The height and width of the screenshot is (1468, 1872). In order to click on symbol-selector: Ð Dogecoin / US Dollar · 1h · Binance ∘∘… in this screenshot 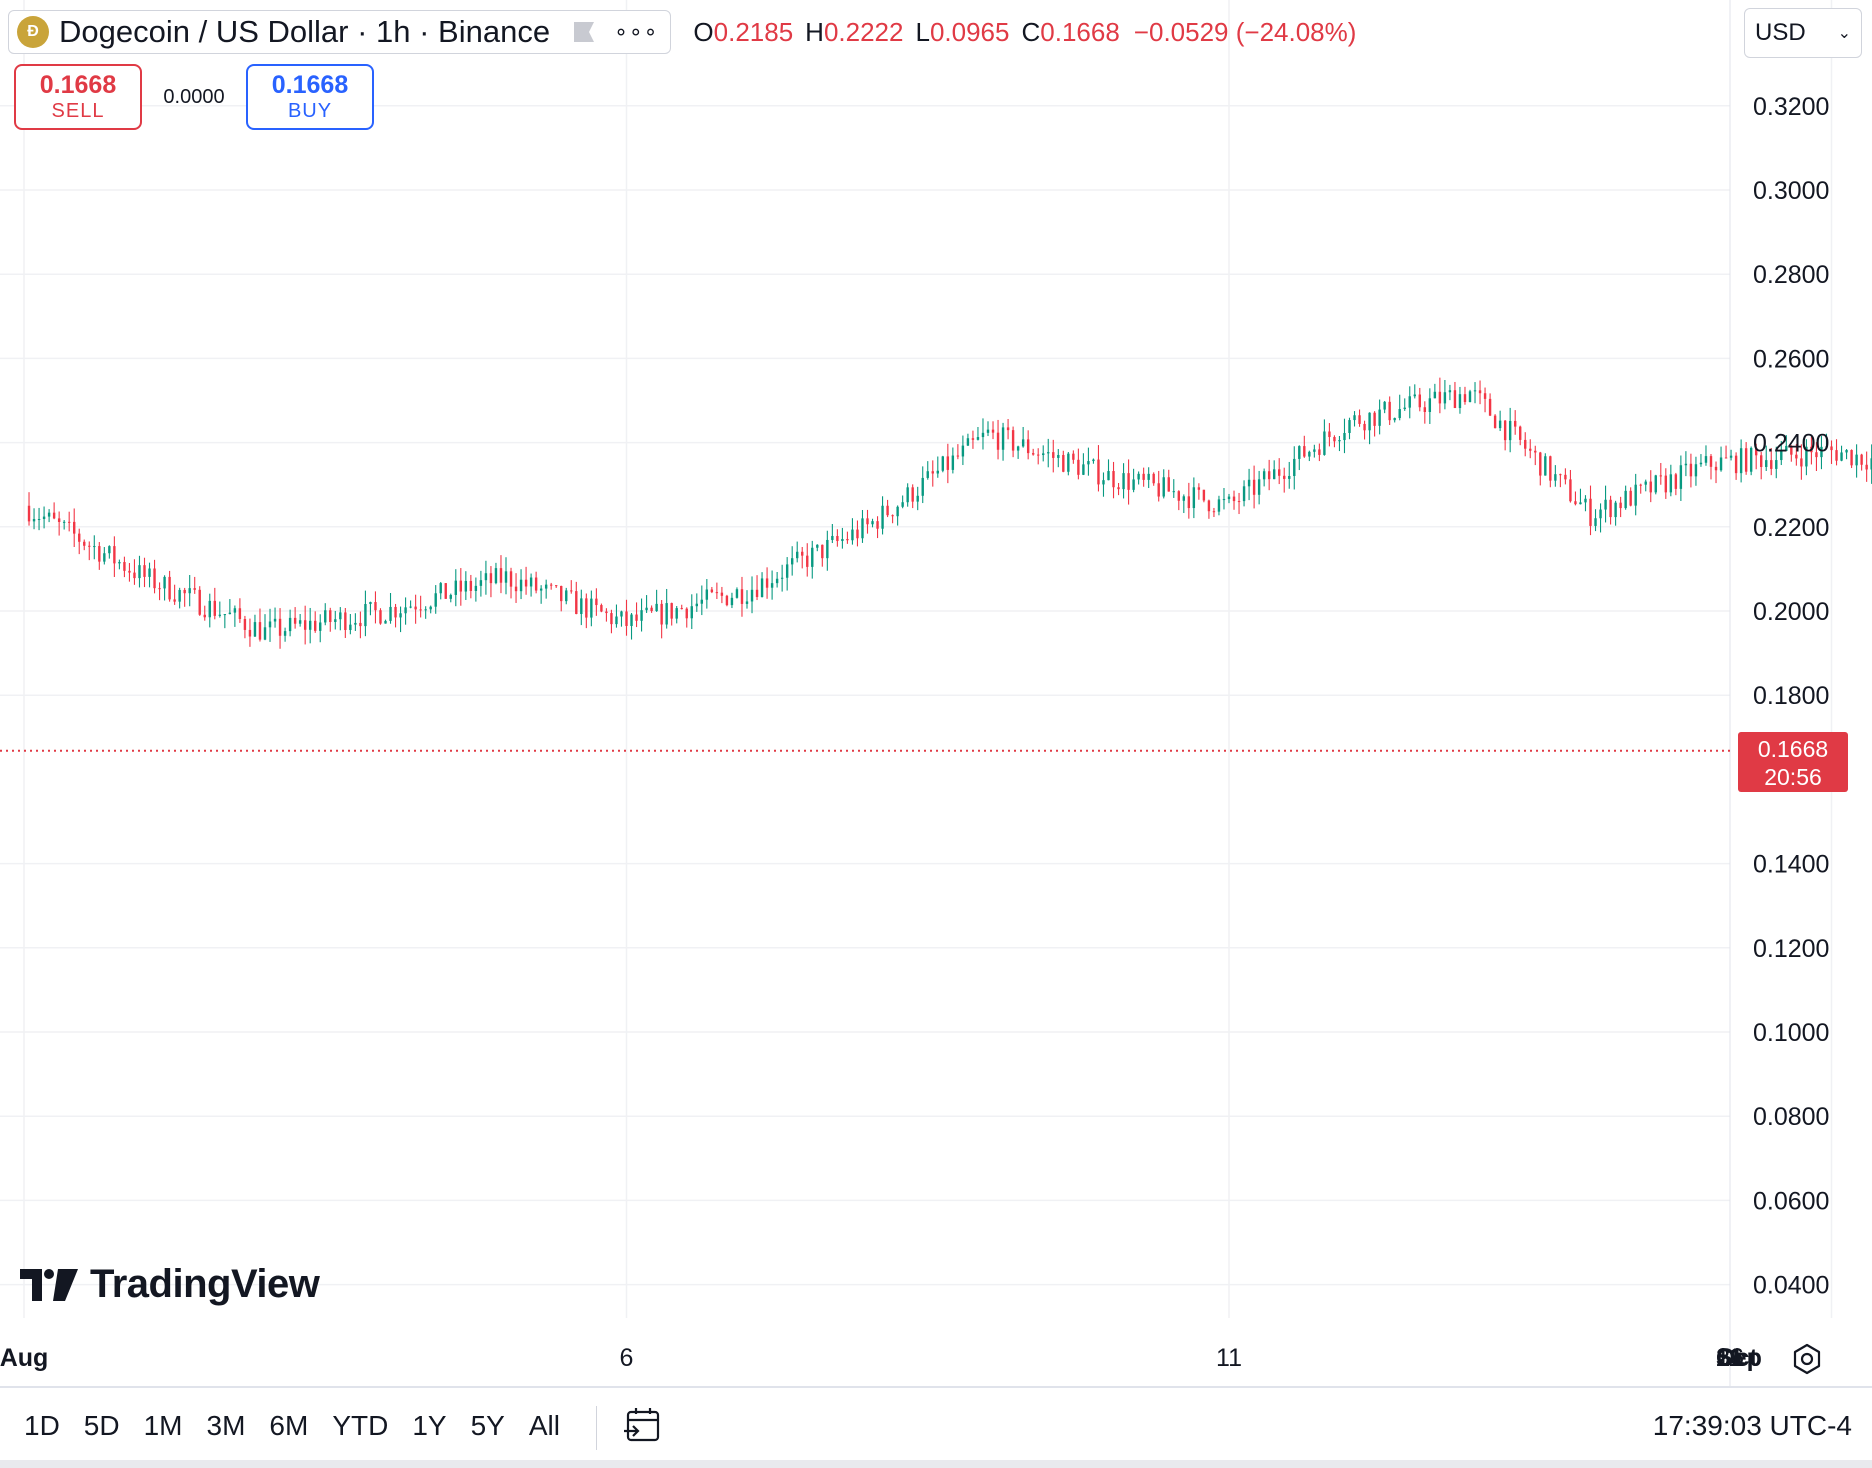, I will do `click(340, 32)`.